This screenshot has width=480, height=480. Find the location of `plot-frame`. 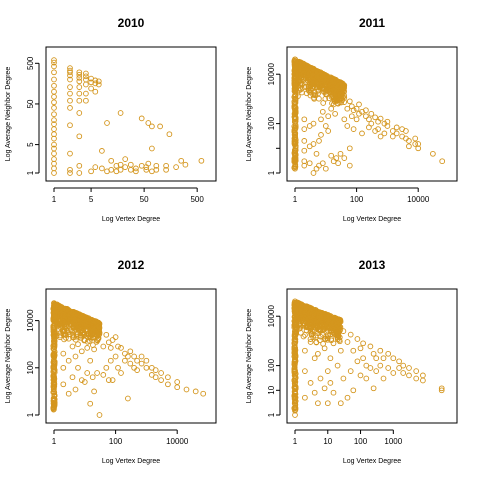

plot-frame is located at coordinates (131, 356).